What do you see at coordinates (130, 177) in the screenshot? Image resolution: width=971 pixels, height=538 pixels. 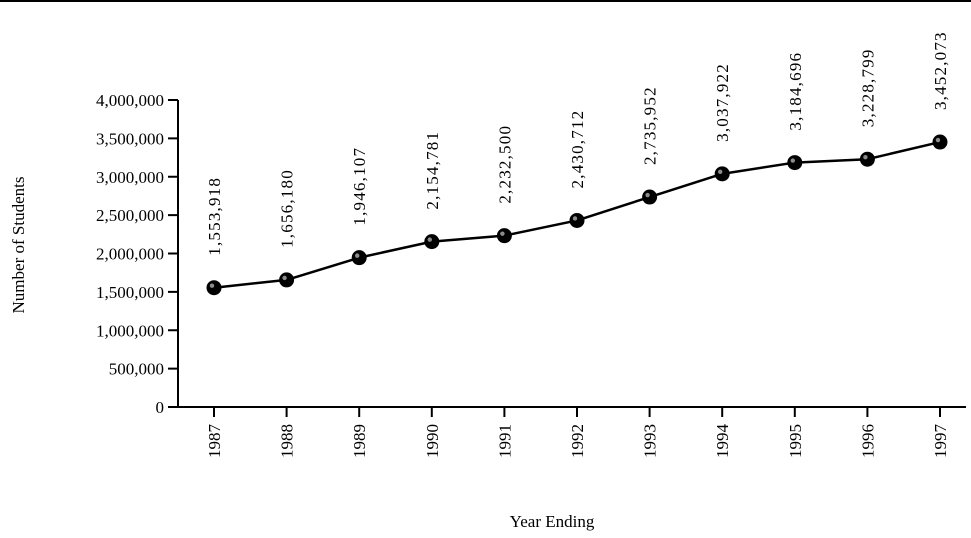 I see `y-tick-label: 3,000,000` at bounding box center [130, 177].